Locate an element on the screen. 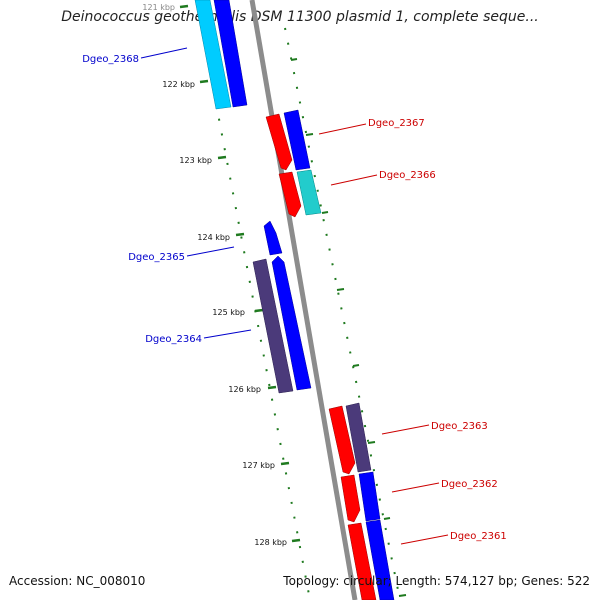  gene-label-dgeo-2367: Dgeo_2367 is located at coordinates (396, 123).